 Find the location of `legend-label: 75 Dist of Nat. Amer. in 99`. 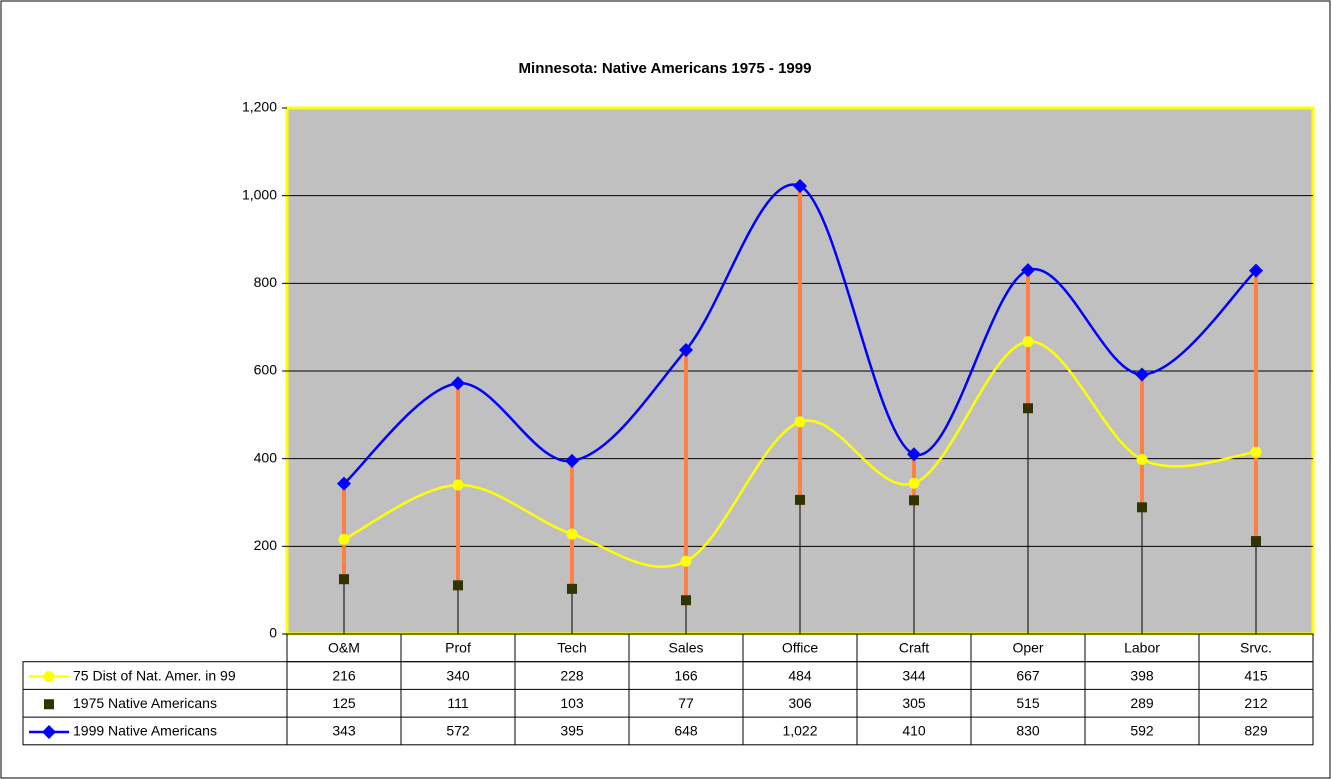

legend-label: 75 Dist of Nat. Amer. in 99 is located at coordinates (154, 675).